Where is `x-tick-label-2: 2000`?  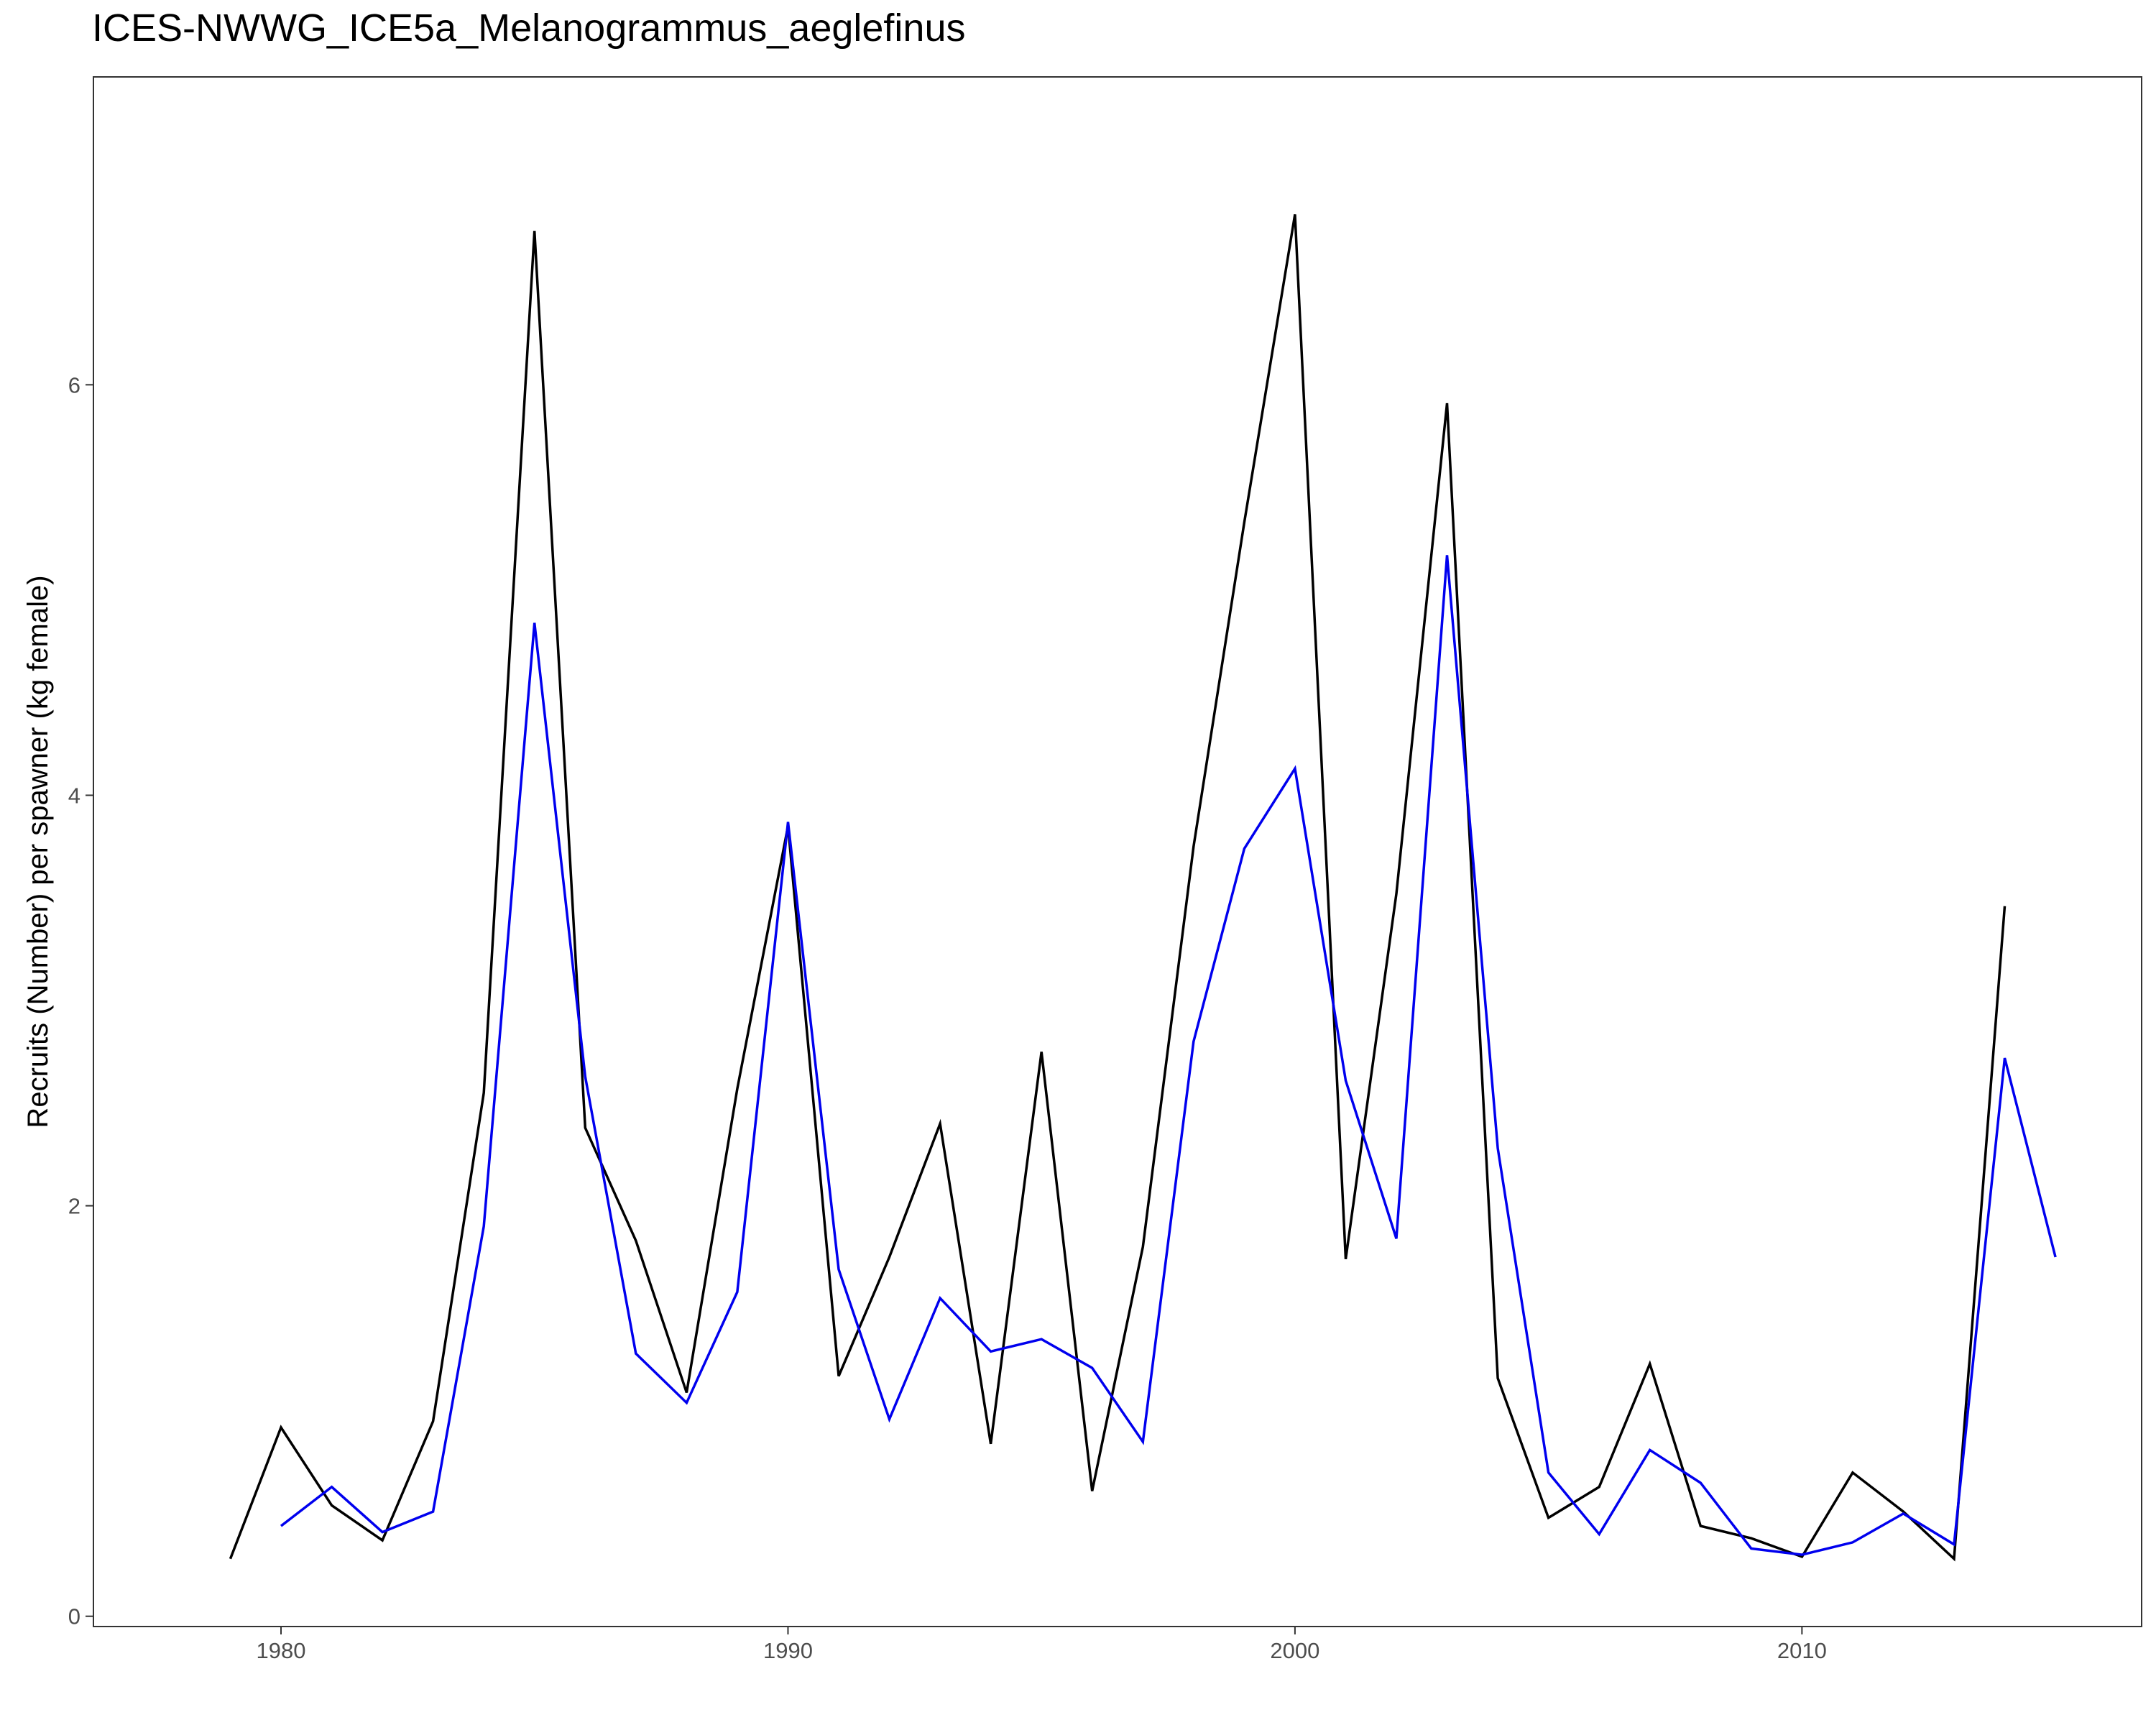 x-tick-label-2: 2000 is located at coordinates (1294, 1650).